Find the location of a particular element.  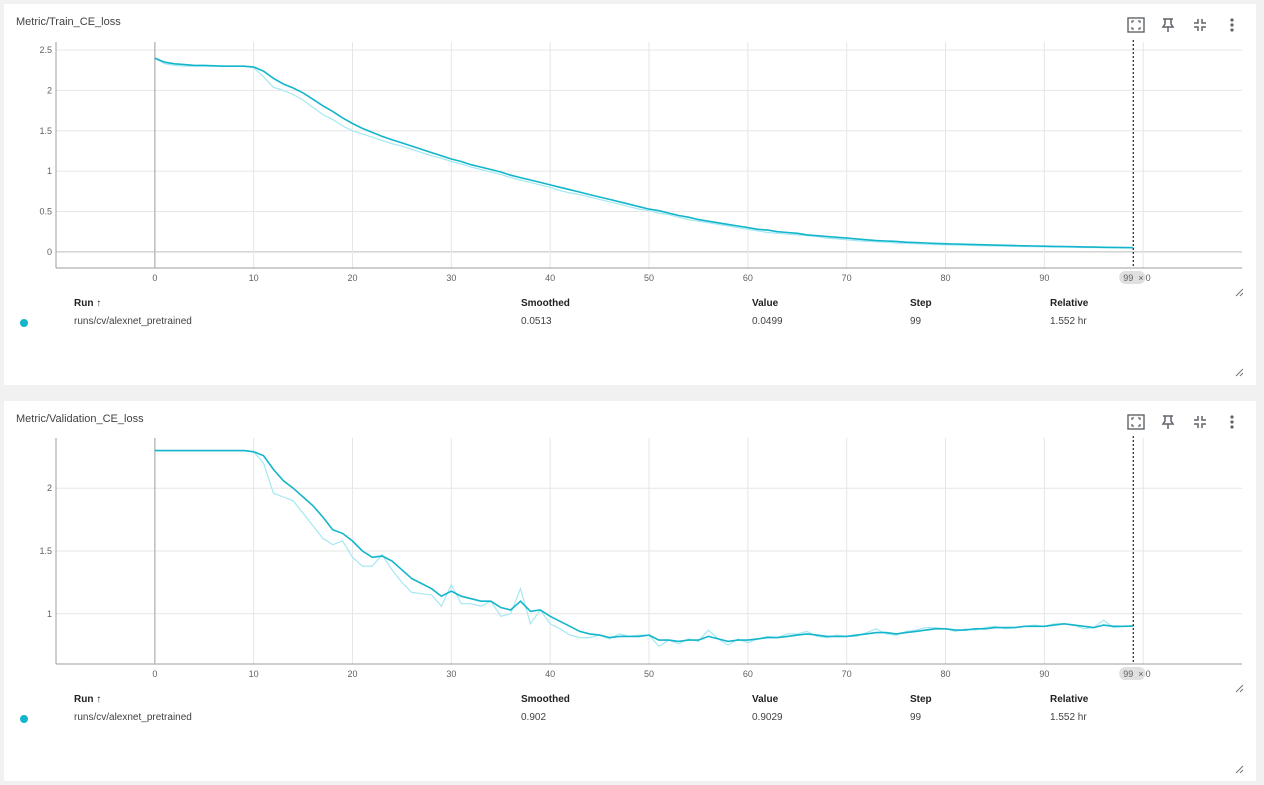

chart-title: Metric/Train_CE_loss is located at coordinates (68, 22).